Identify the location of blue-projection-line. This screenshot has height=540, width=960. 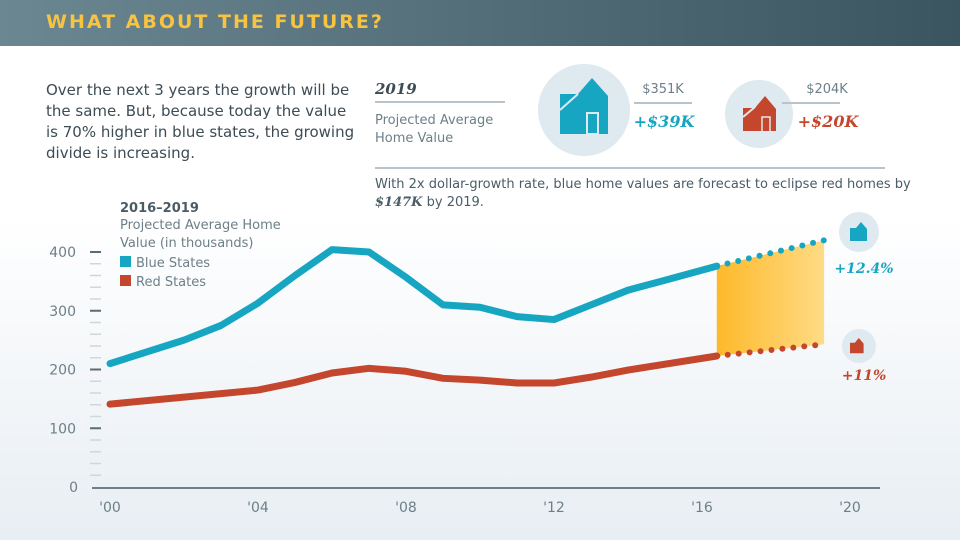
(770, 253).